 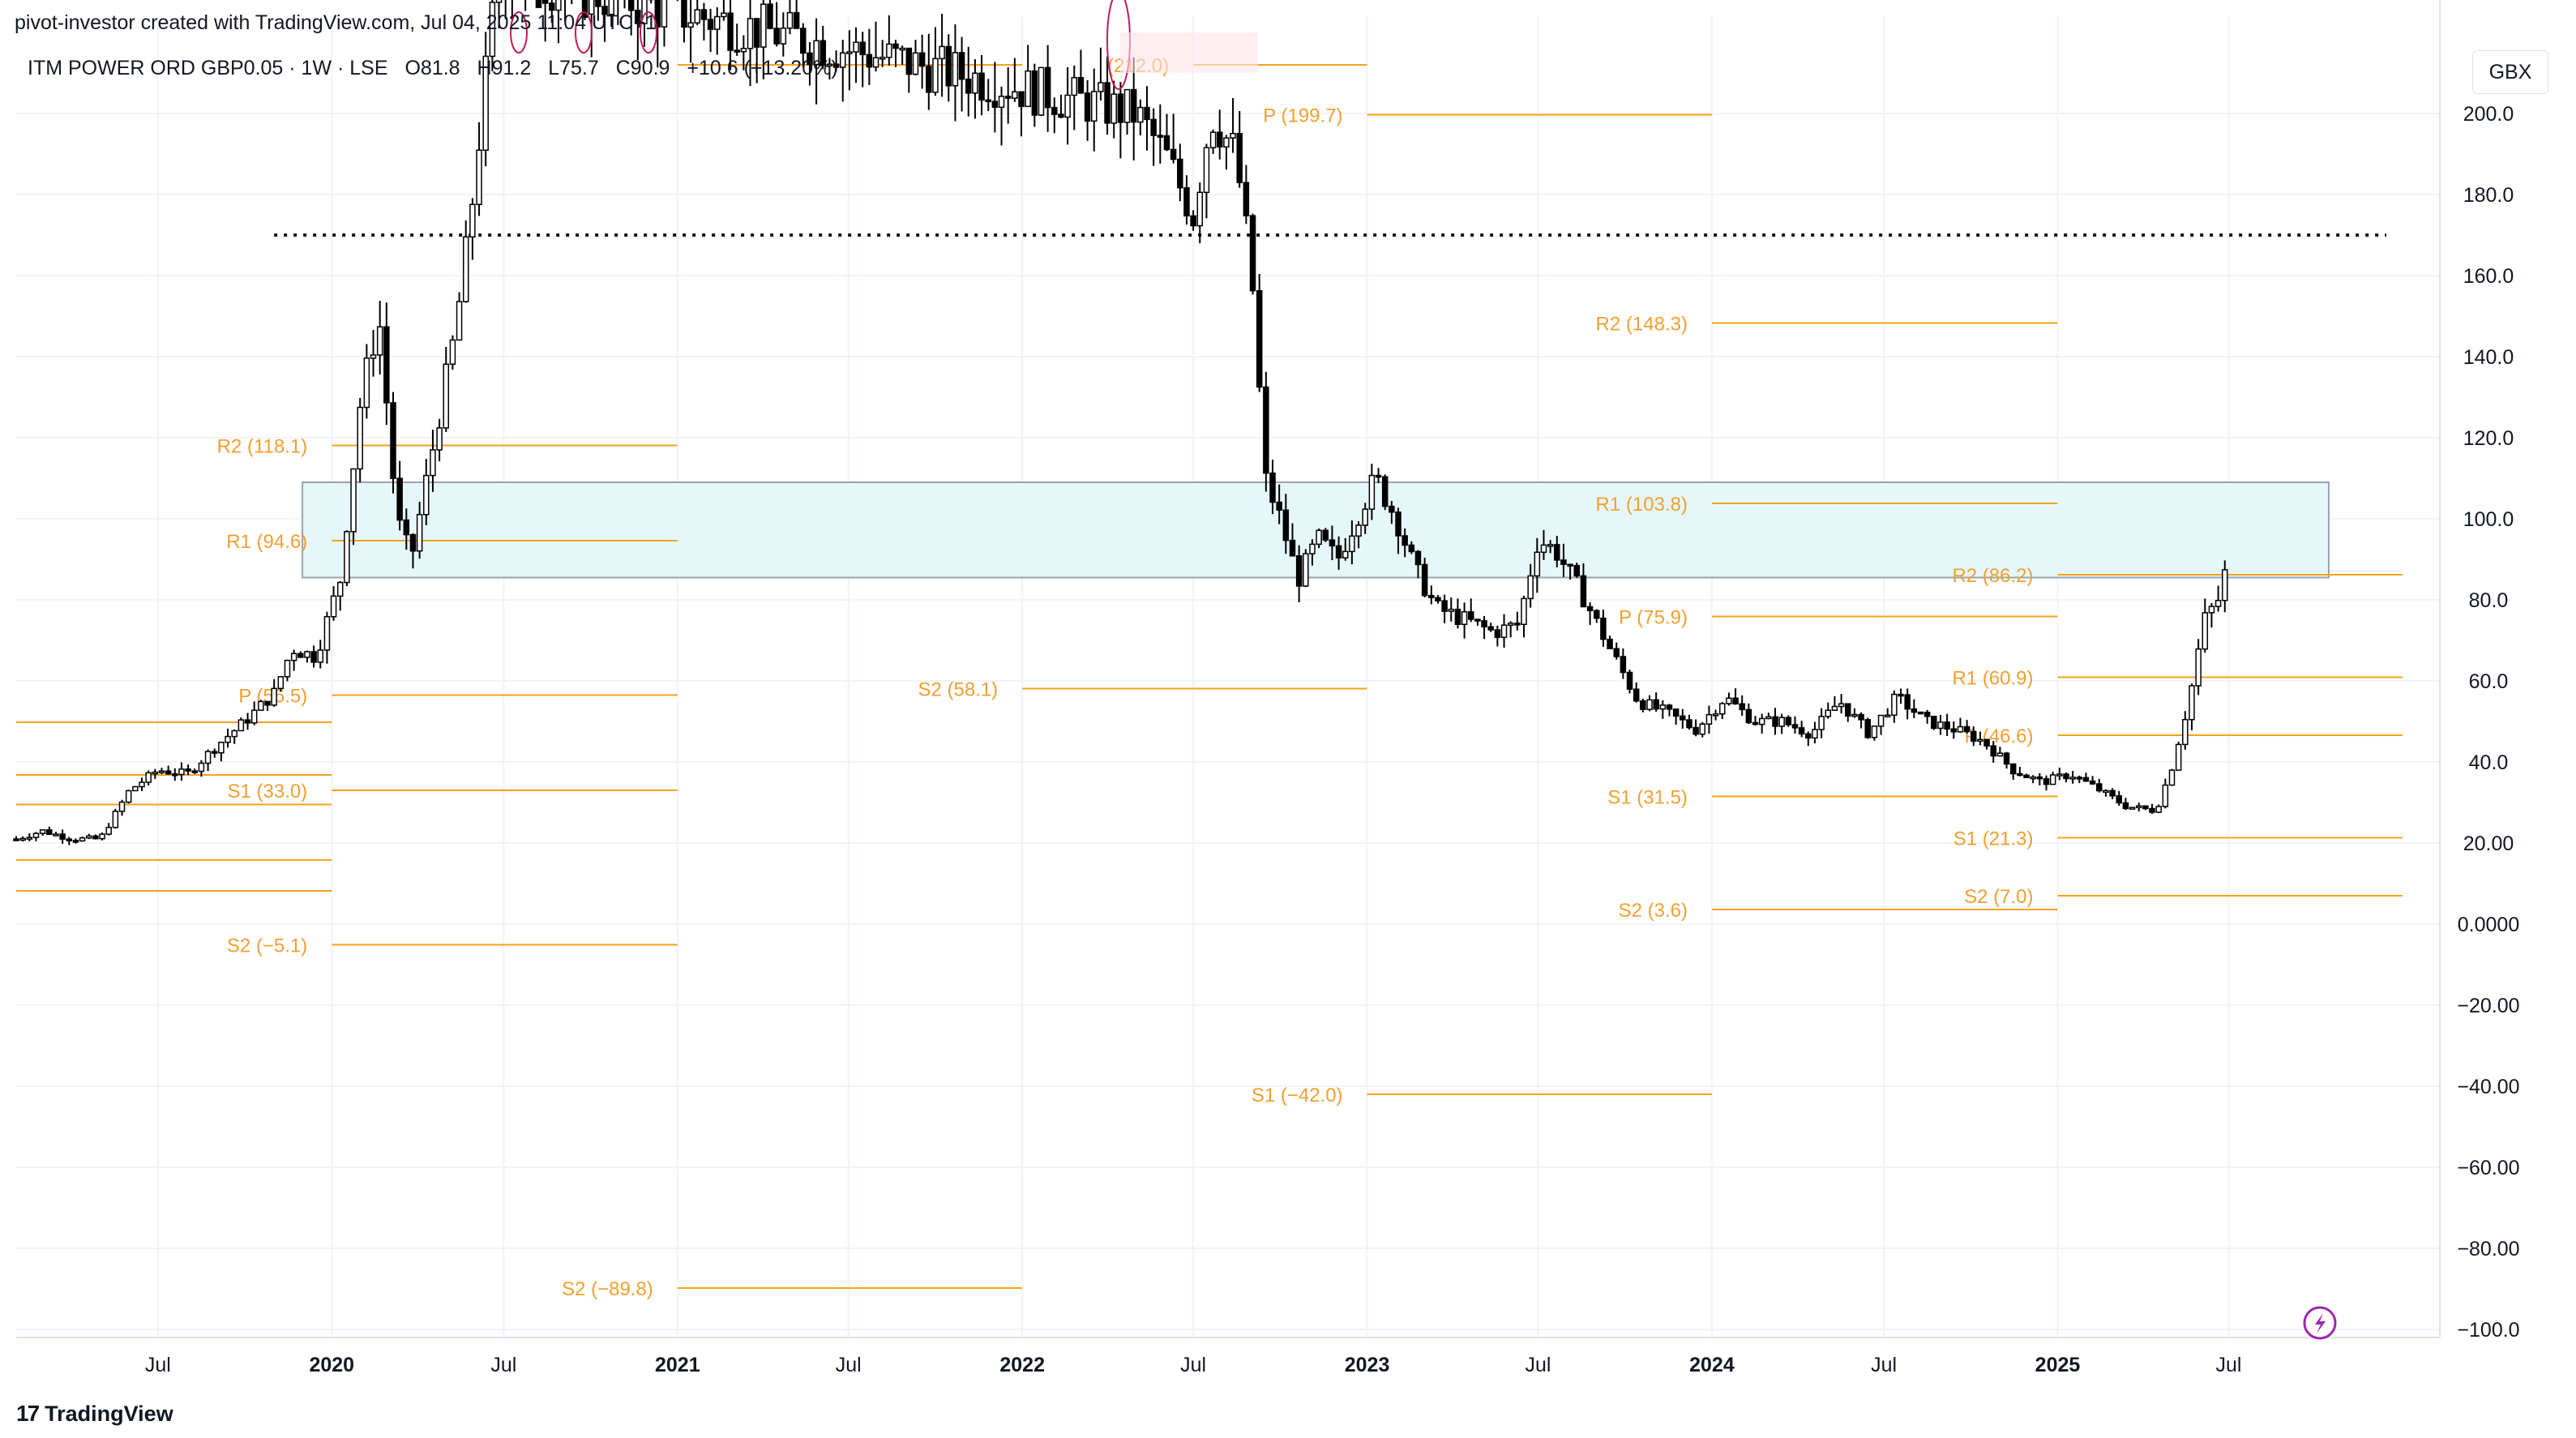 What do you see at coordinates (94, 1414) in the screenshot?
I see `tradingview-logo: 17 TradingView` at bounding box center [94, 1414].